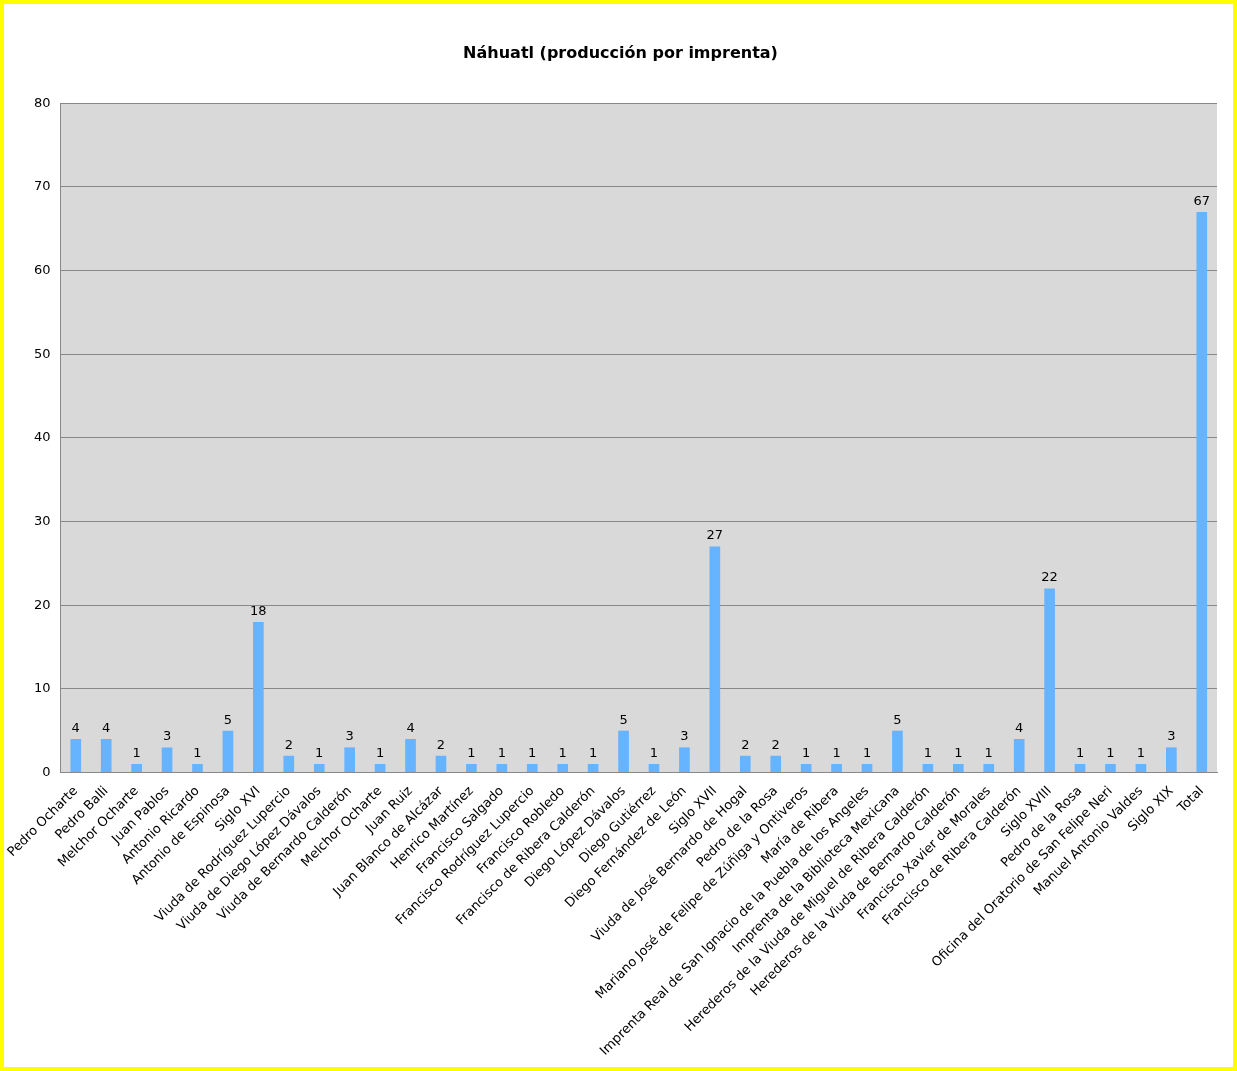  I want to click on data-label: 18, so click(258, 610).